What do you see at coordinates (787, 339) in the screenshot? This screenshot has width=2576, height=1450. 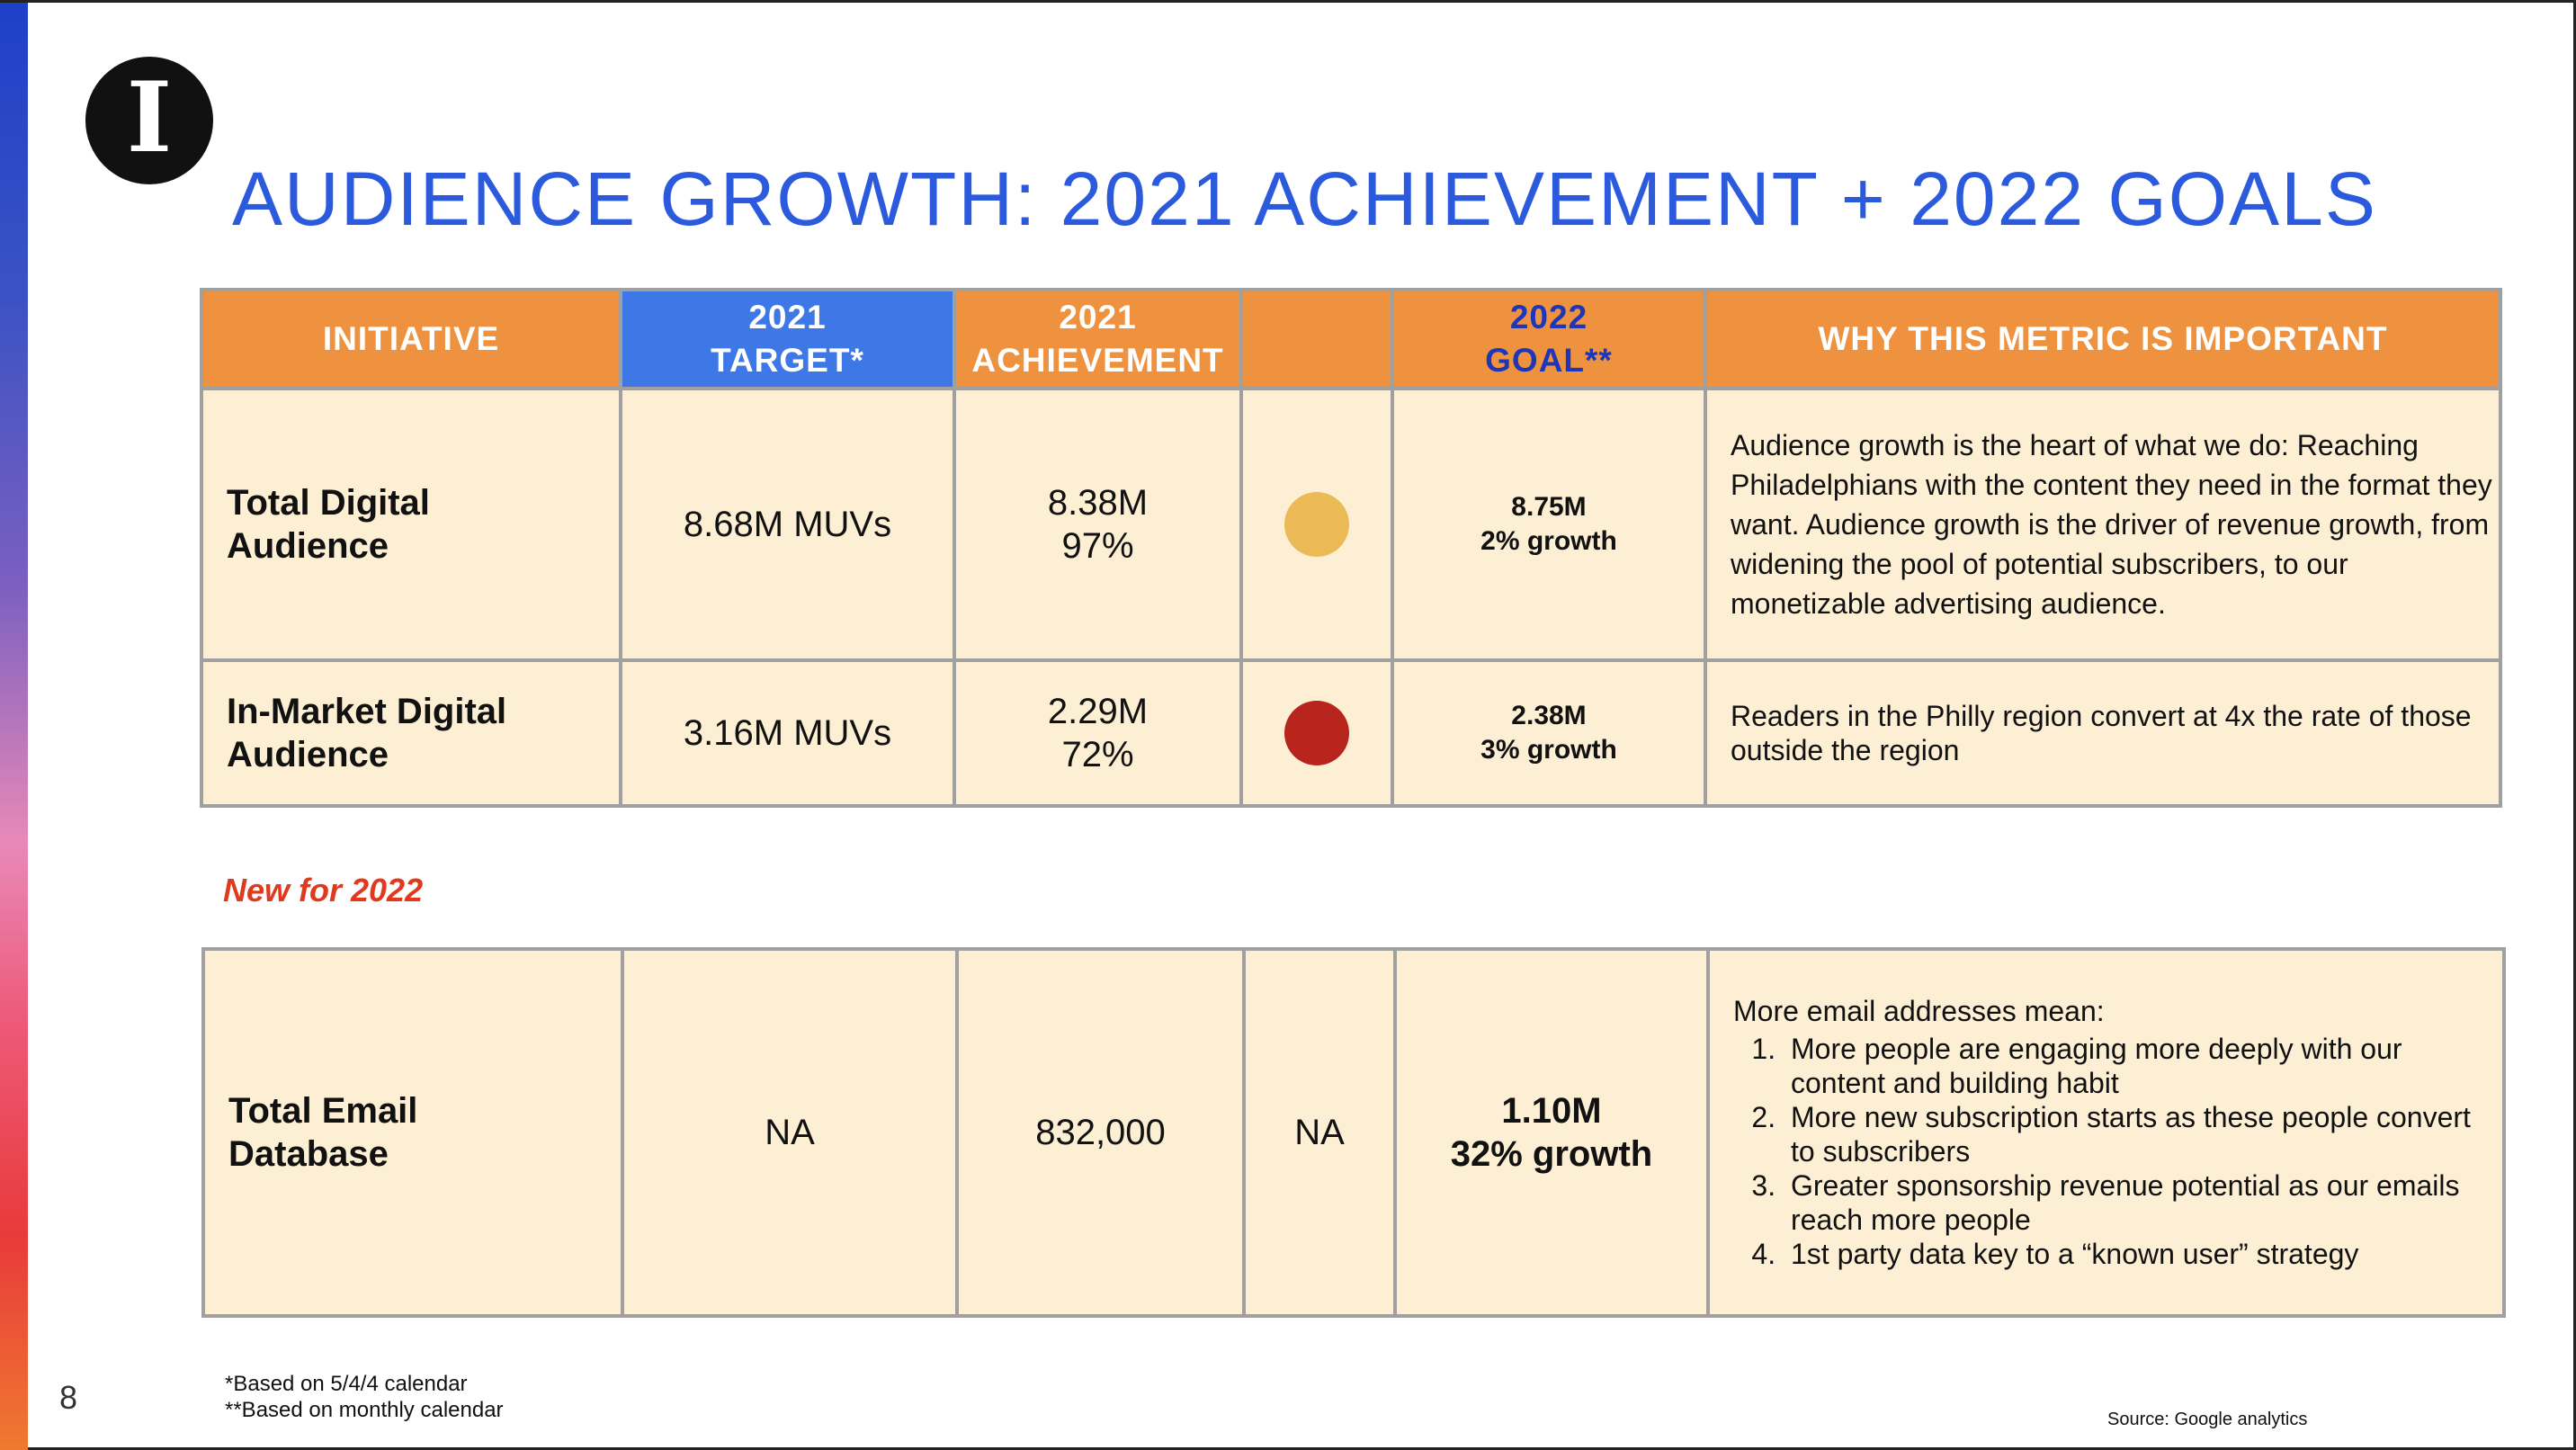 I see `header-2021-target: 2021 TARGET*` at bounding box center [787, 339].